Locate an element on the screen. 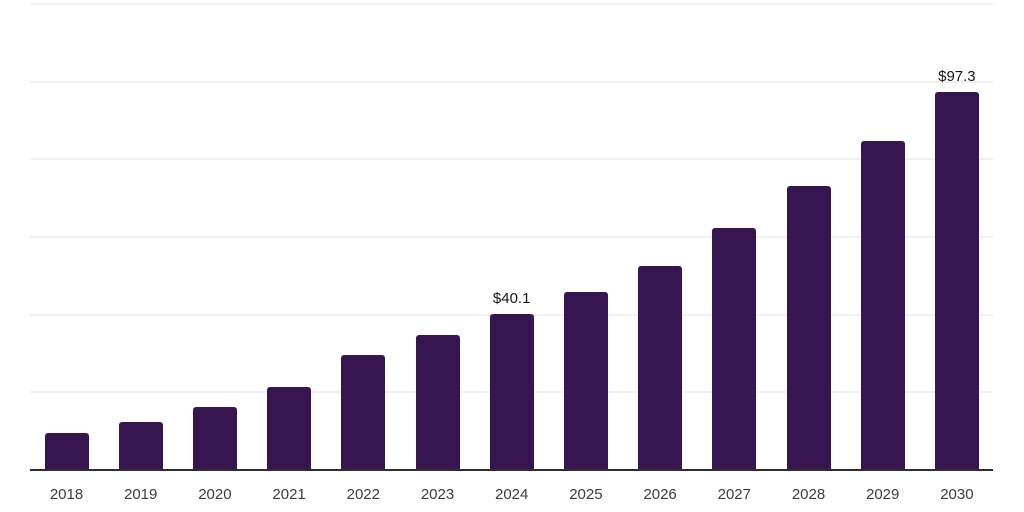 This screenshot has width=1024, height=512. x-tick-2018: 2018 is located at coordinates (66, 494).